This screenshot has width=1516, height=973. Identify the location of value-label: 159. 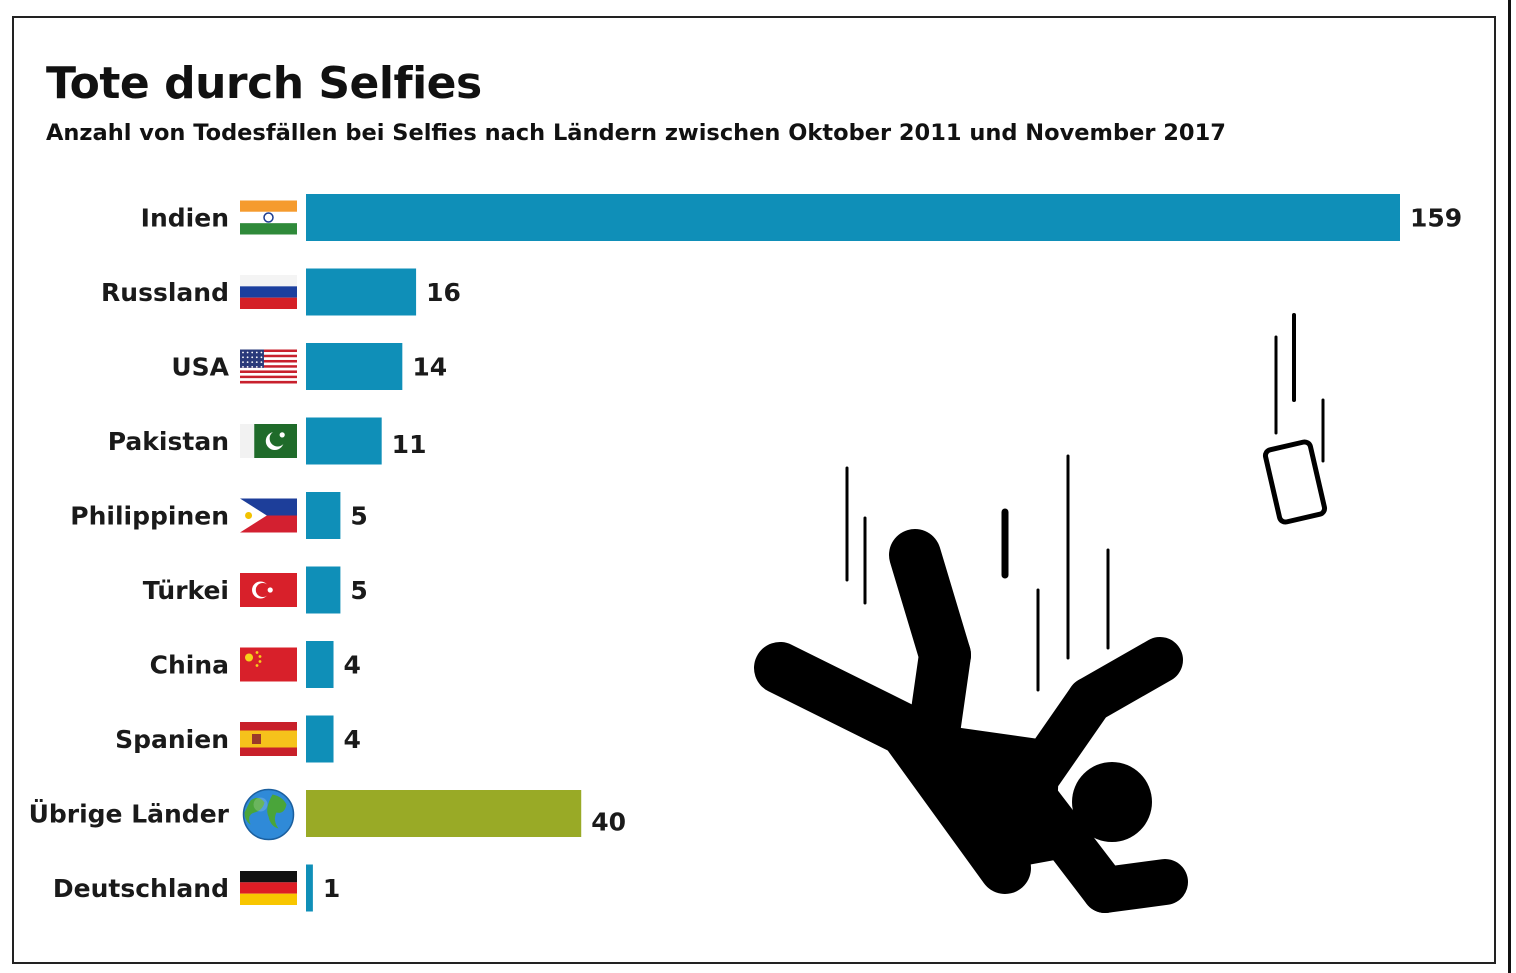
(1436, 218).